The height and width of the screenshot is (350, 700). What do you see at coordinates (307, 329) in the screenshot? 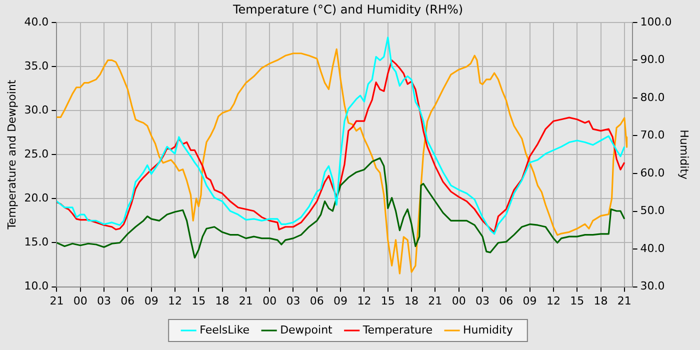
I see `legend-label: Dewpoint` at bounding box center [307, 329].